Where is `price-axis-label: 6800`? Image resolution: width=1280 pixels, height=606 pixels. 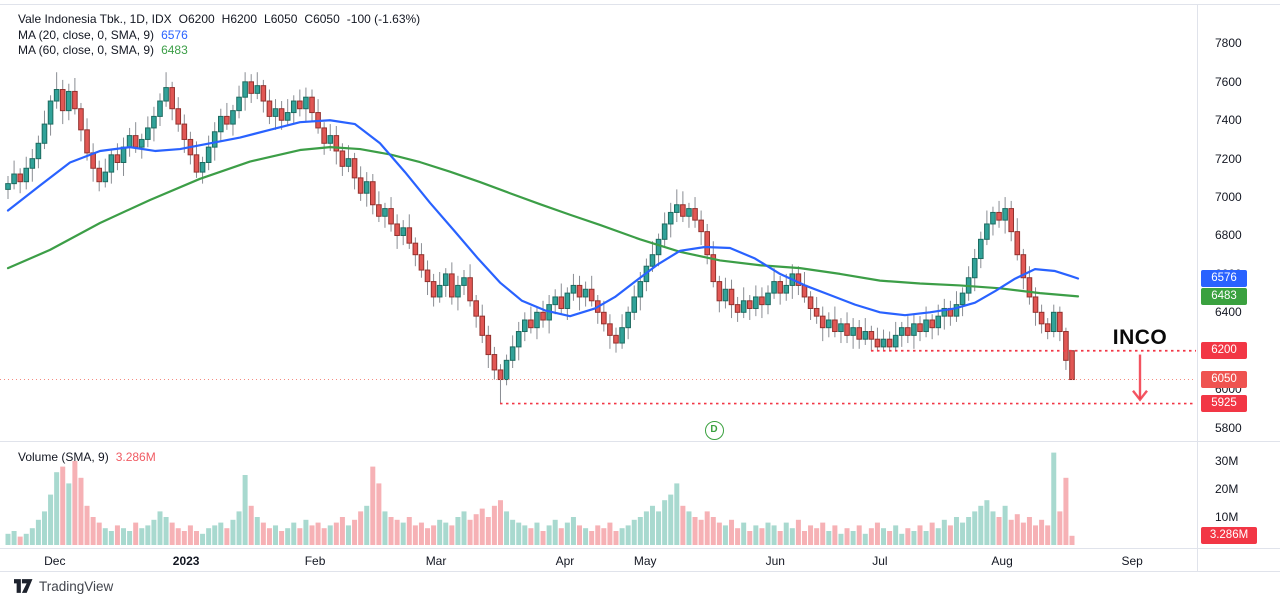 price-axis-label: 6800 is located at coordinates (1228, 235).